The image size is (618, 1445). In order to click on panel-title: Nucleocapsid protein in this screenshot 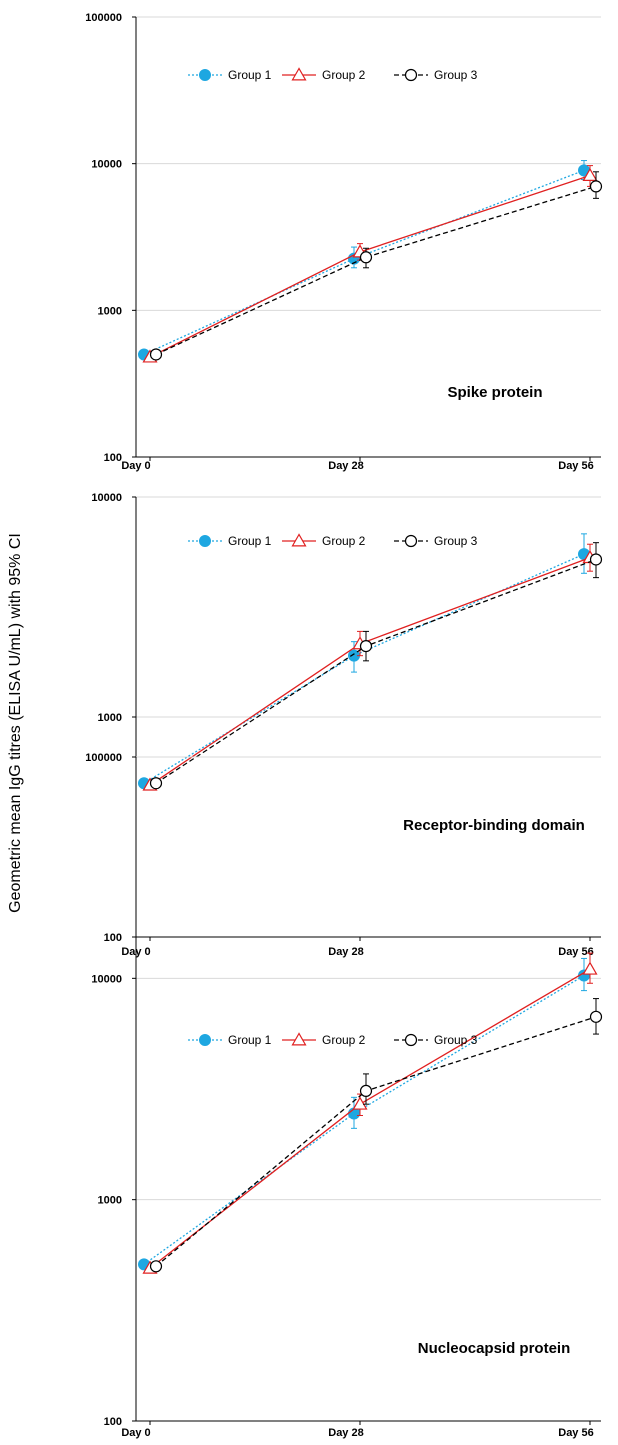, I will do `click(494, 1348)`.